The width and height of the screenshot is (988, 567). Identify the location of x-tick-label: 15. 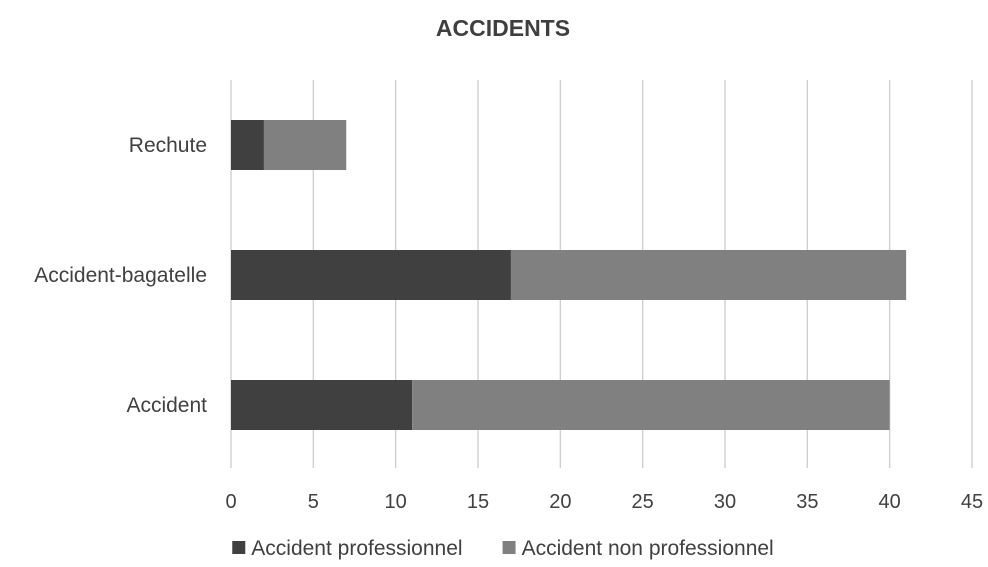
(478, 502).